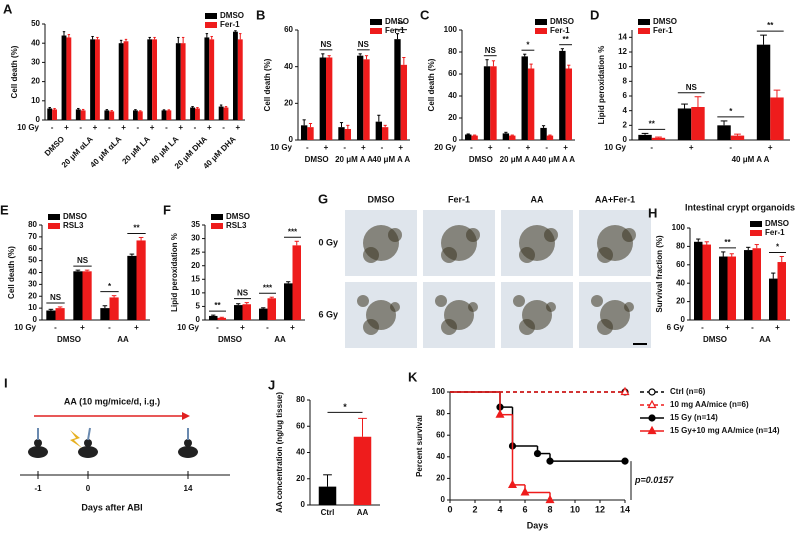  What do you see at coordinates (652, 392) in the screenshot?
I see `legend-marker` at bounding box center [652, 392].